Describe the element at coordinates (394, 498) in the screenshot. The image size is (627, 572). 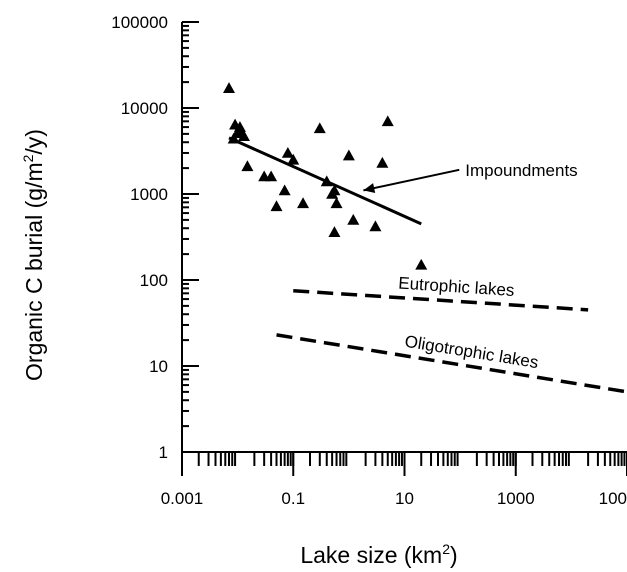
I see `x-axis-tick-labels: 0.001 0.1 10 1000 100000` at that location.